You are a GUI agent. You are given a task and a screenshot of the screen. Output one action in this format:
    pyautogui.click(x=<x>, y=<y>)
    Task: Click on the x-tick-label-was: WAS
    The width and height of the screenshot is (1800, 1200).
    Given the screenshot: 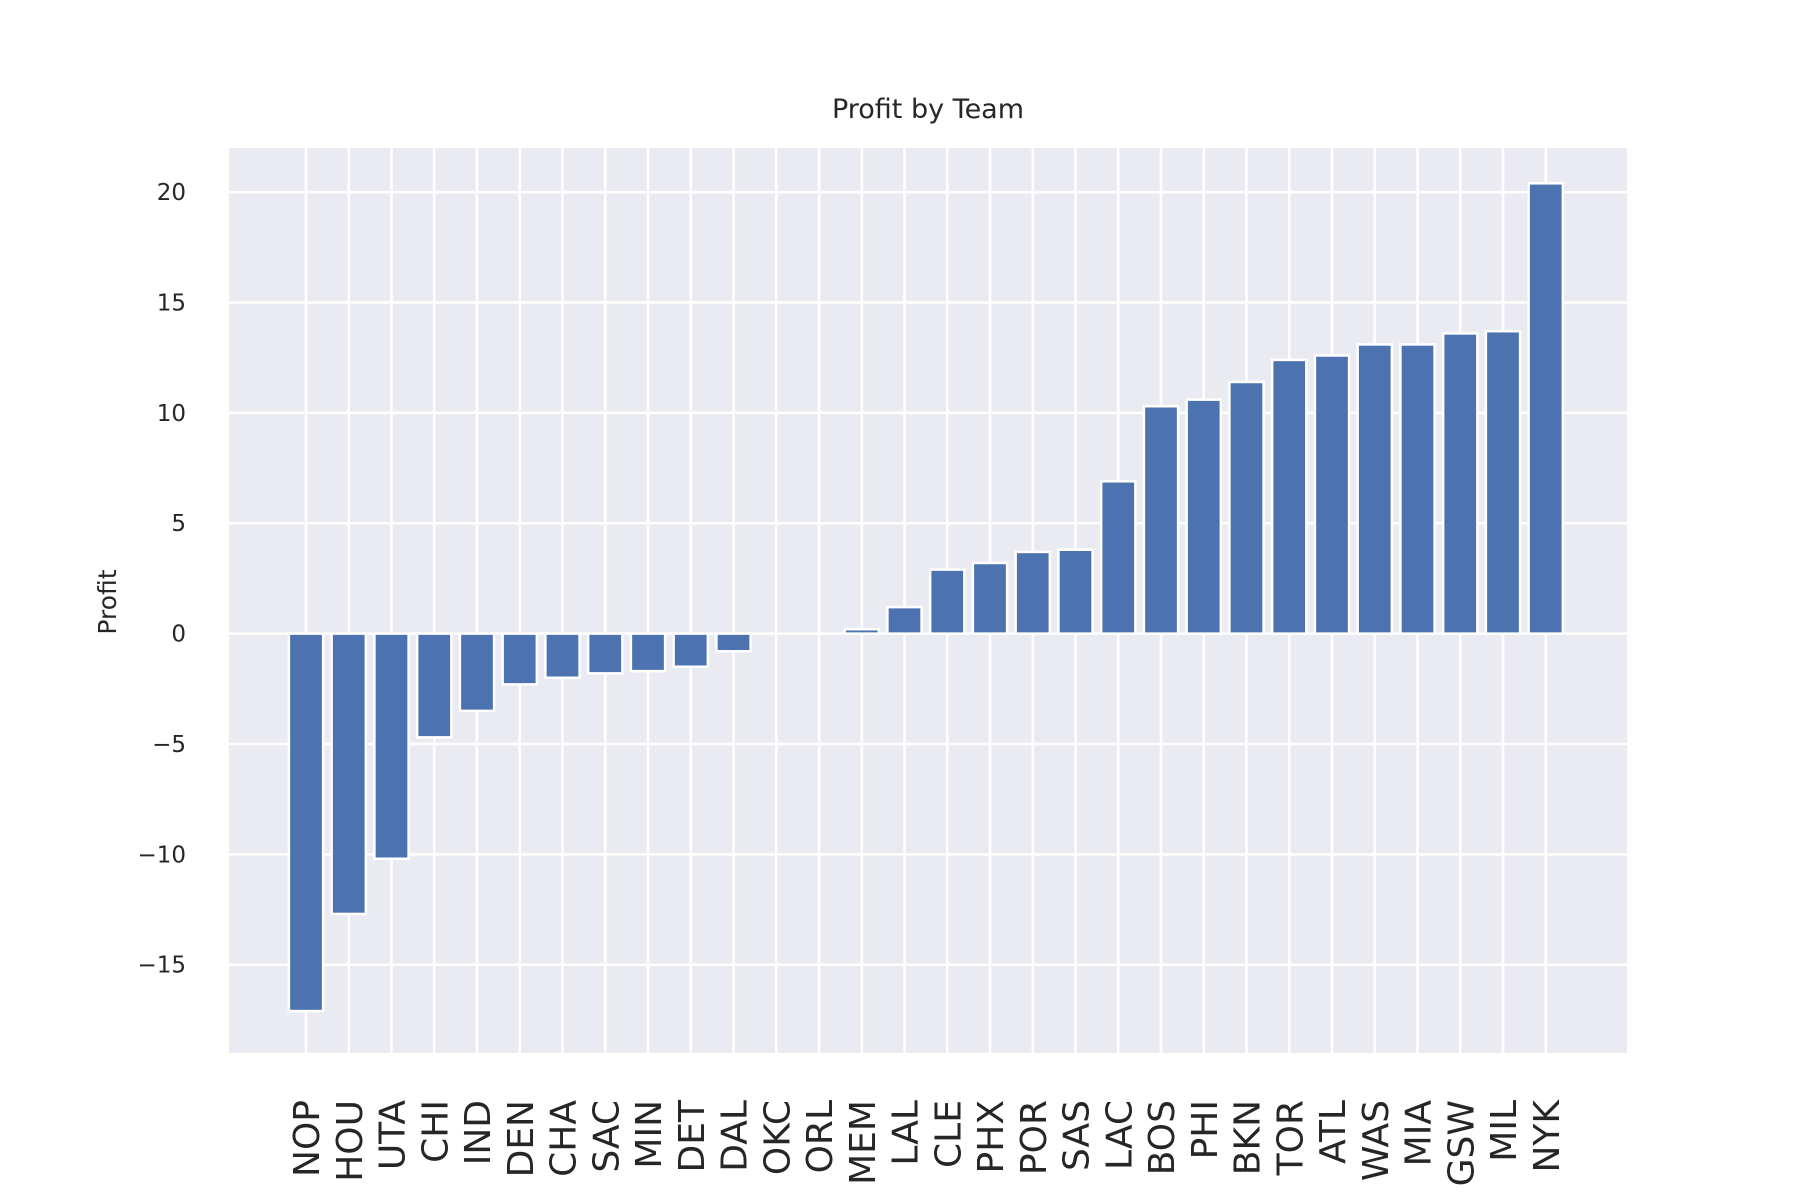 What is the action you would take?
    pyautogui.click(x=1376, y=1140)
    